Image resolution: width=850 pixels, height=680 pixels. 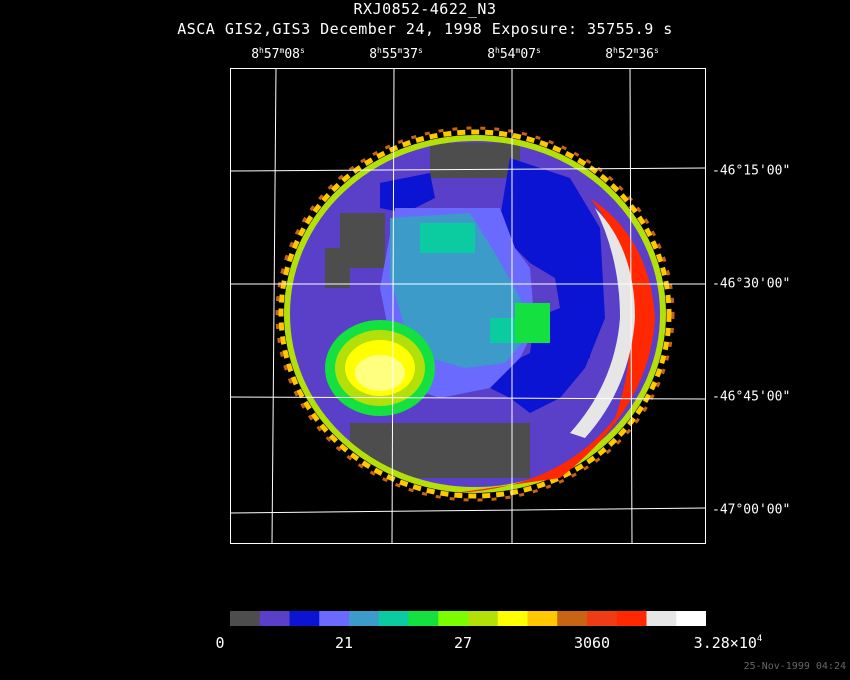 What do you see at coordinates (463, 643) in the screenshot?
I see `colorbar-label-3: 27` at bounding box center [463, 643].